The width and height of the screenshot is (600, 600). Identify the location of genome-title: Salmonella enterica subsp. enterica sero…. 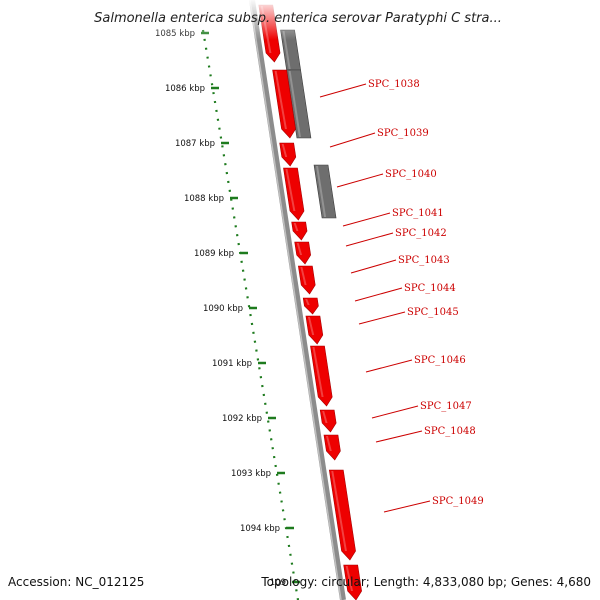
(298, 18).